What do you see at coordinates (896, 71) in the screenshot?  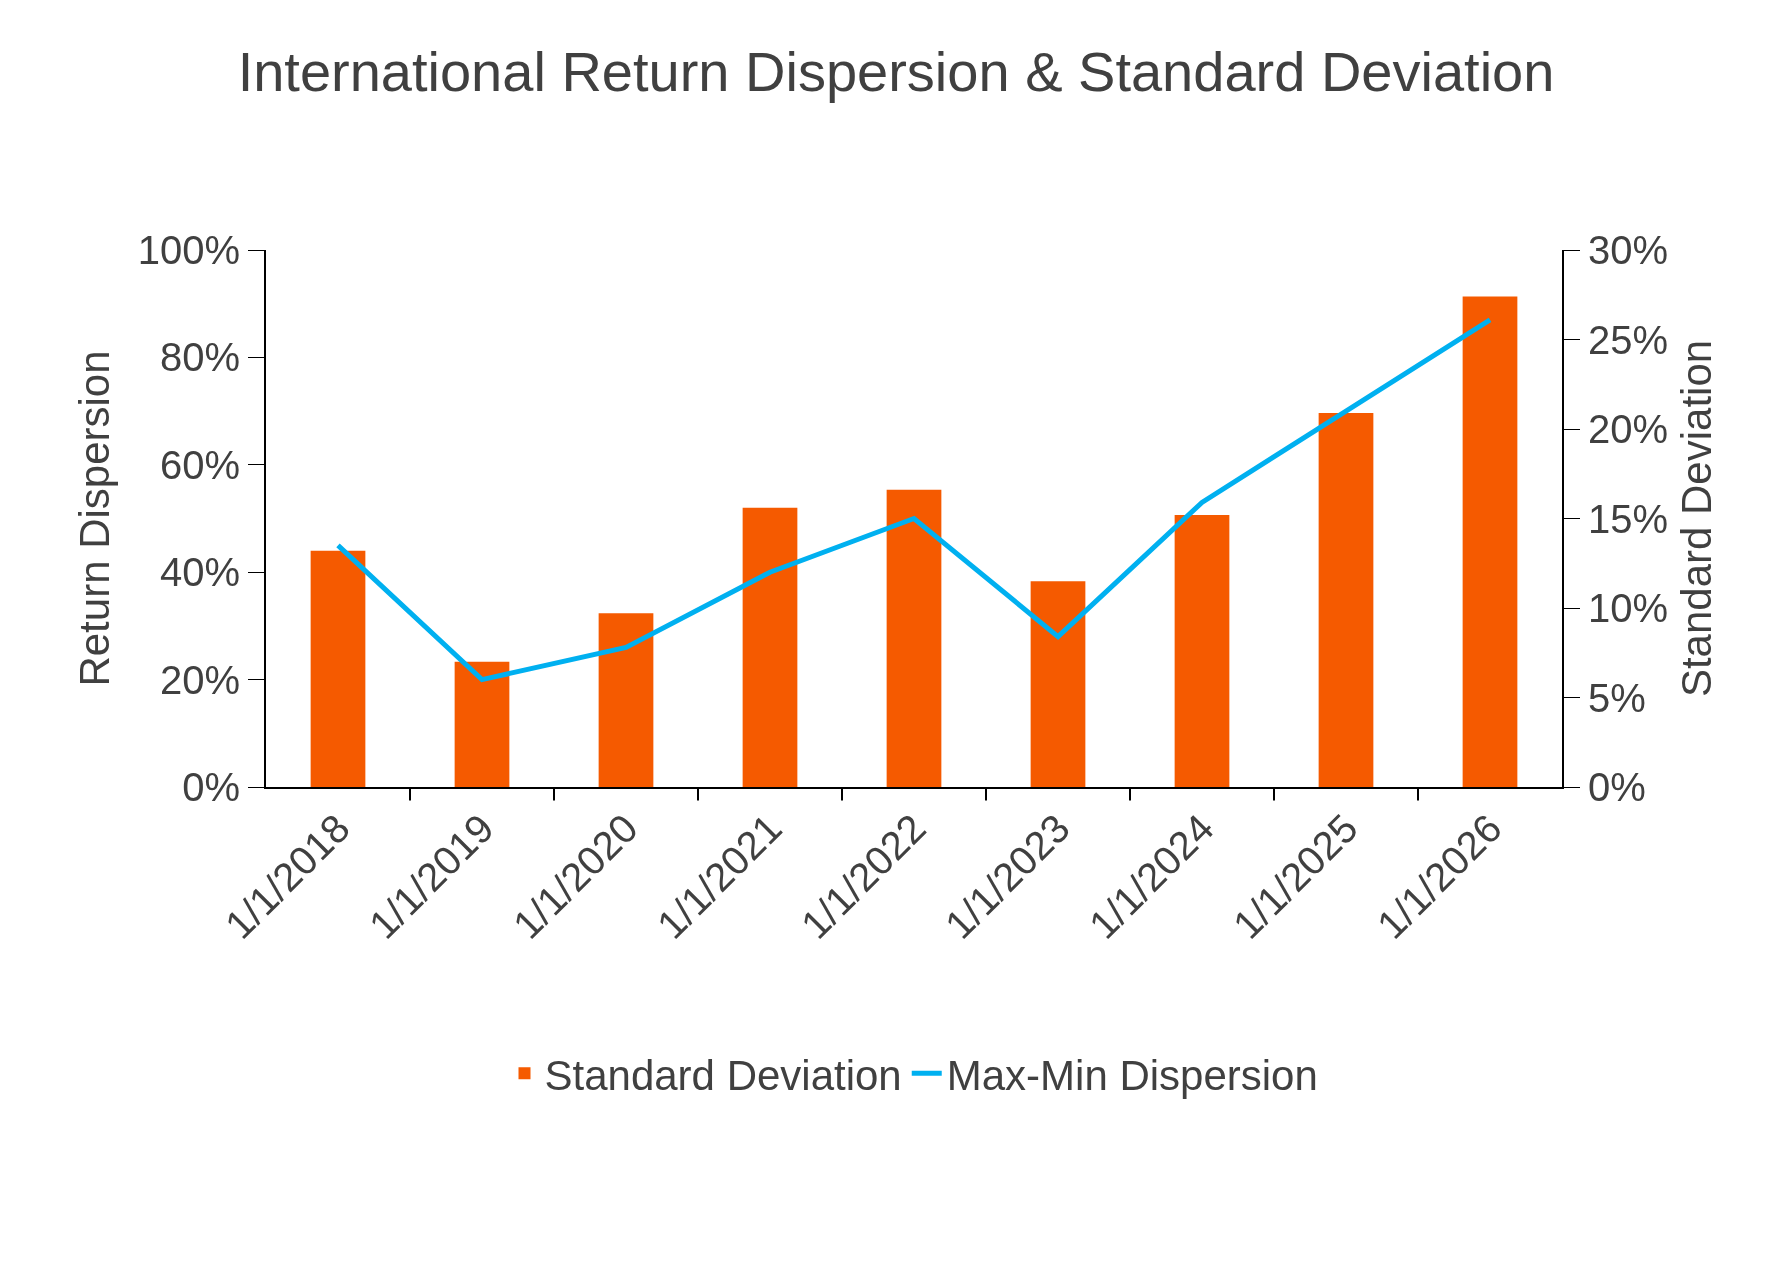 I see `chart-title: International Return Dispersion & Standard Deviation` at bounding box center [896, 71].